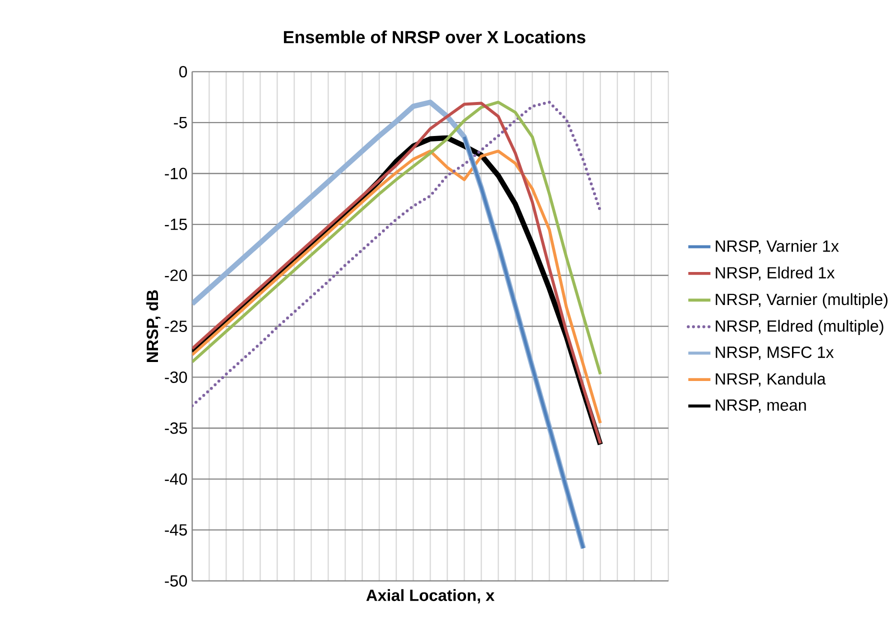  I want to click on legend-label: NRSP, Eldred 1x, so click(775, 273).